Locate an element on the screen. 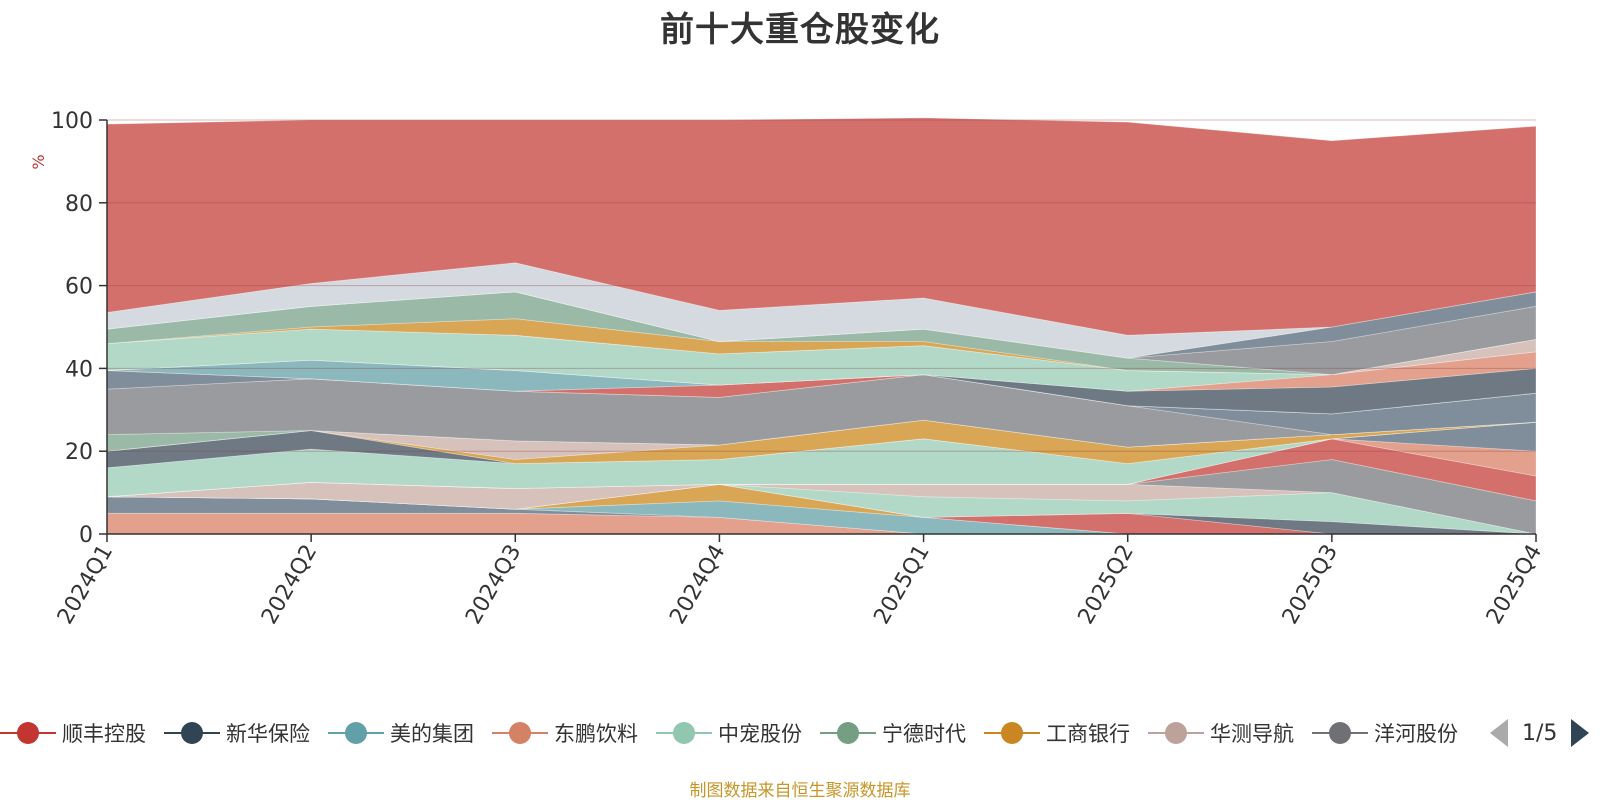 Image resolution: width=1600 pixels, height=800 pixels. x-tick-label-0: 2024Q1 is located at coordinates (85, 585).